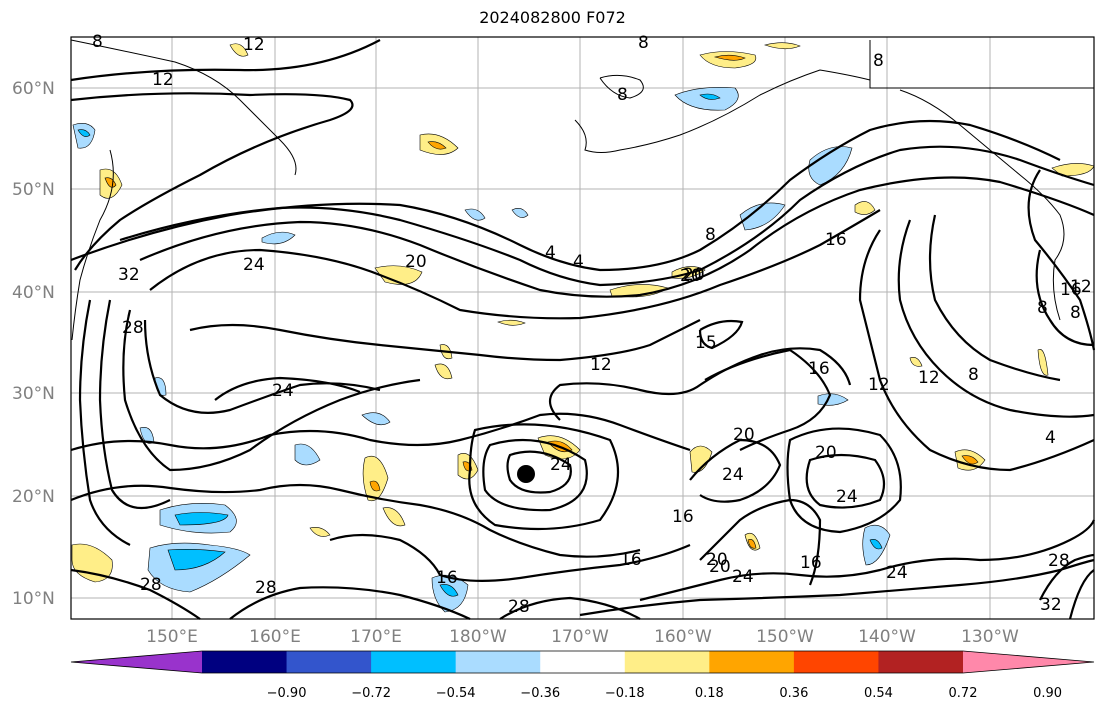 This screenshot has height=712, width=1105. What do you see at coordinates (526, 474) in the screenshot?
I see `storm-center-marker` at bounding box center [526, 474].